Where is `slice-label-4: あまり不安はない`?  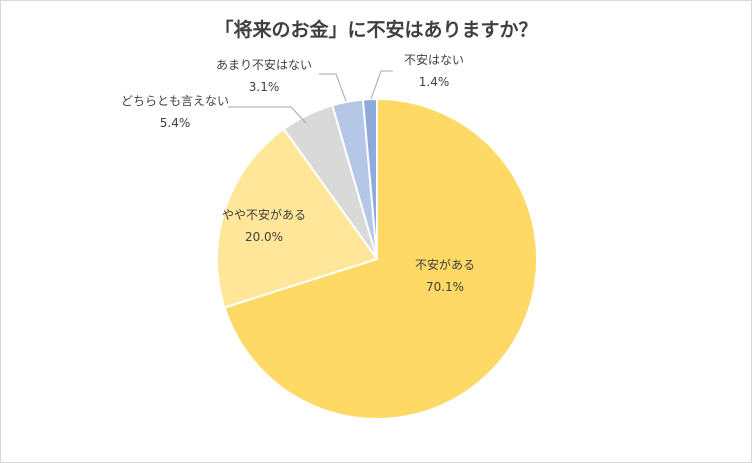 slice-label-4: あまり不安はない is located at coordinates (264, 64).